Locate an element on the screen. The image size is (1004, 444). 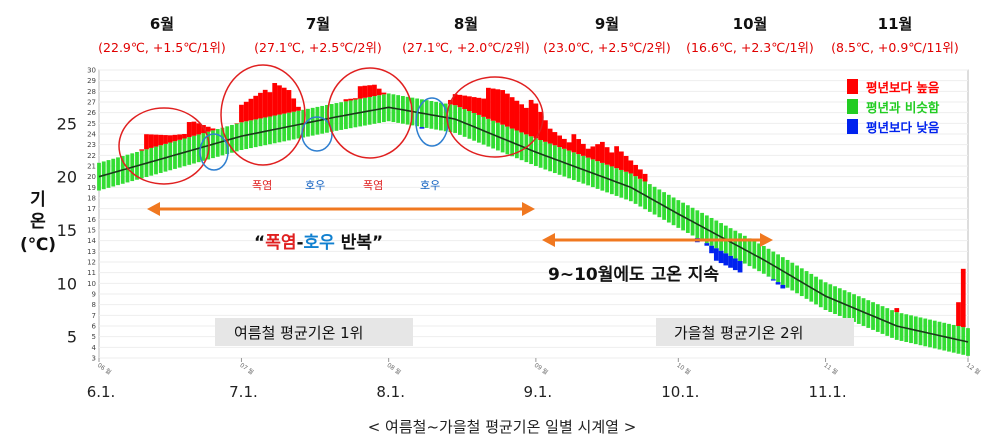
ytick-minor-label: 18 is located at coordinates (91, 199).